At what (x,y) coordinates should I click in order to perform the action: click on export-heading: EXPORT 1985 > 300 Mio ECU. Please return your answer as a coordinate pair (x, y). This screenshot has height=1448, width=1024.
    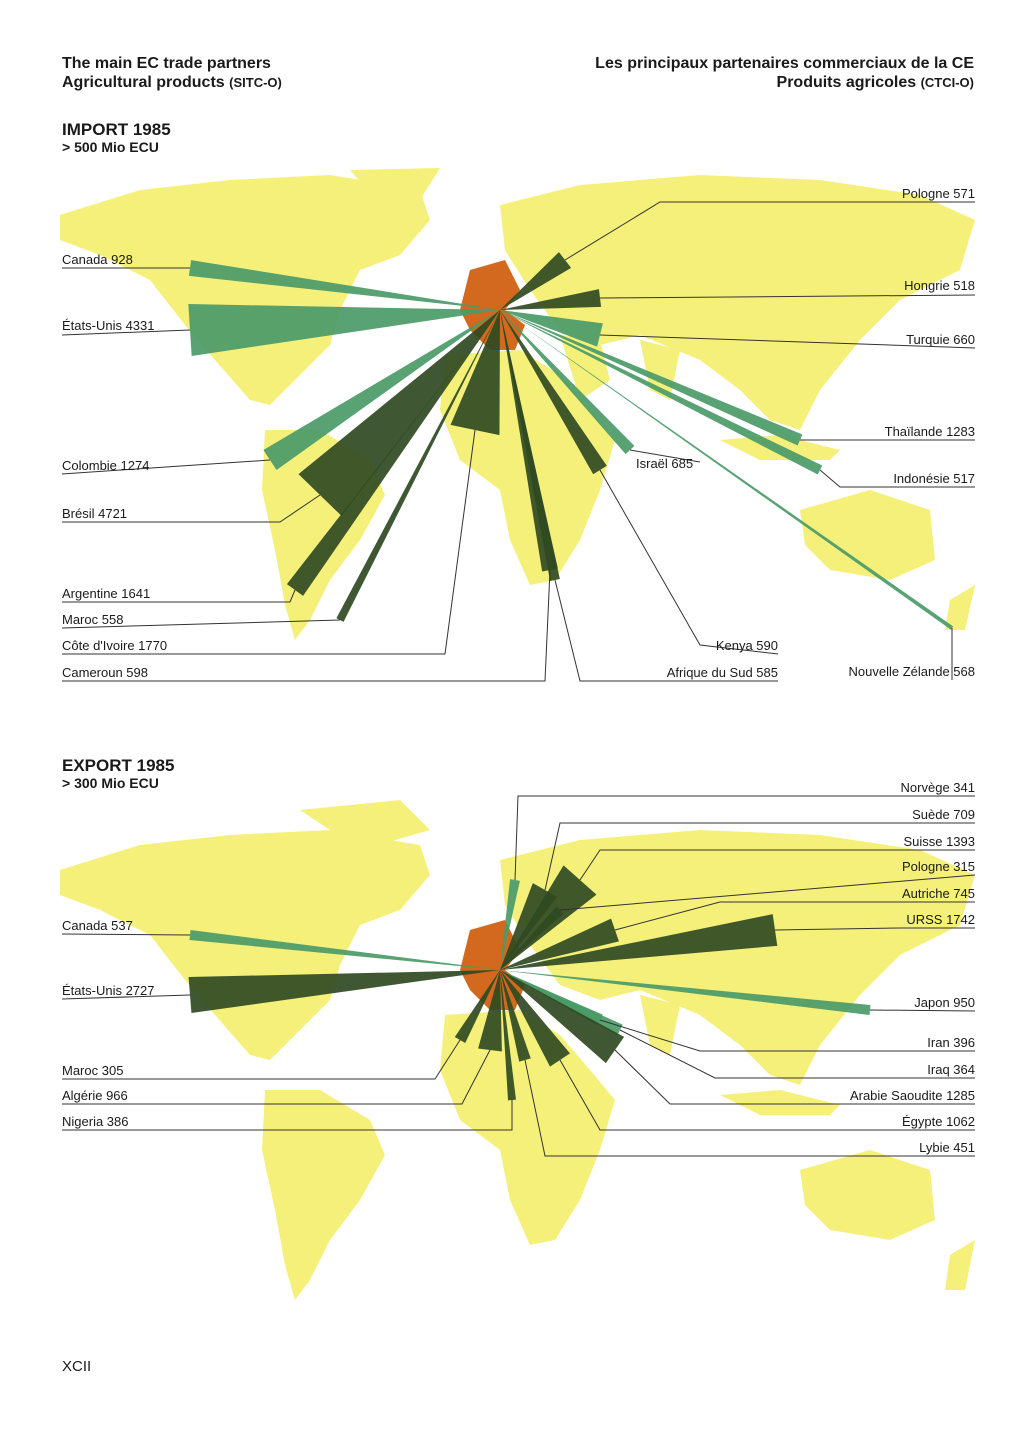
    Looking at the image, I should click on (118, 774).